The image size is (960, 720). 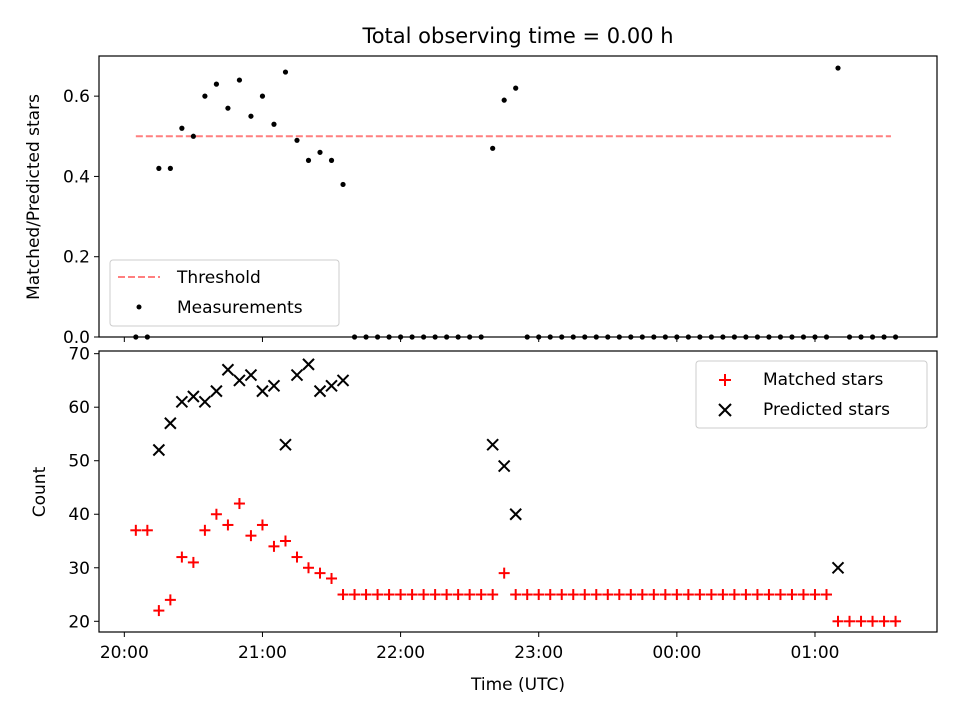 What do you see at coordinates (538, 653) in the screenshot?
I see `bottom-x-tick-label: 23:00` at bounding box center [538, 653].